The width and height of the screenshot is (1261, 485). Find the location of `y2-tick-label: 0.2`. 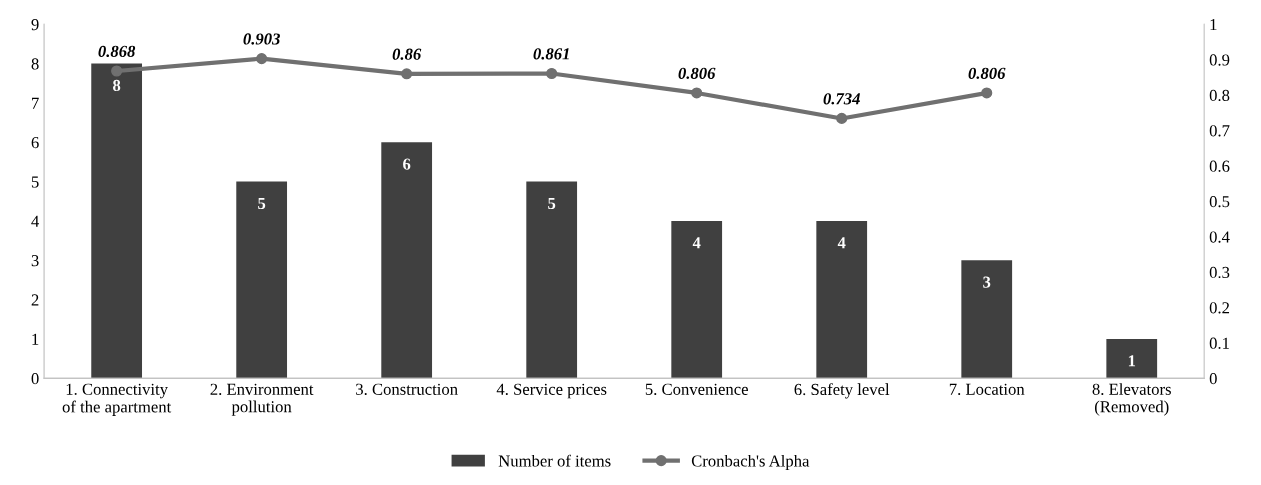

y2-tick-label: 0.2 is located at coordinates (1219, 308).